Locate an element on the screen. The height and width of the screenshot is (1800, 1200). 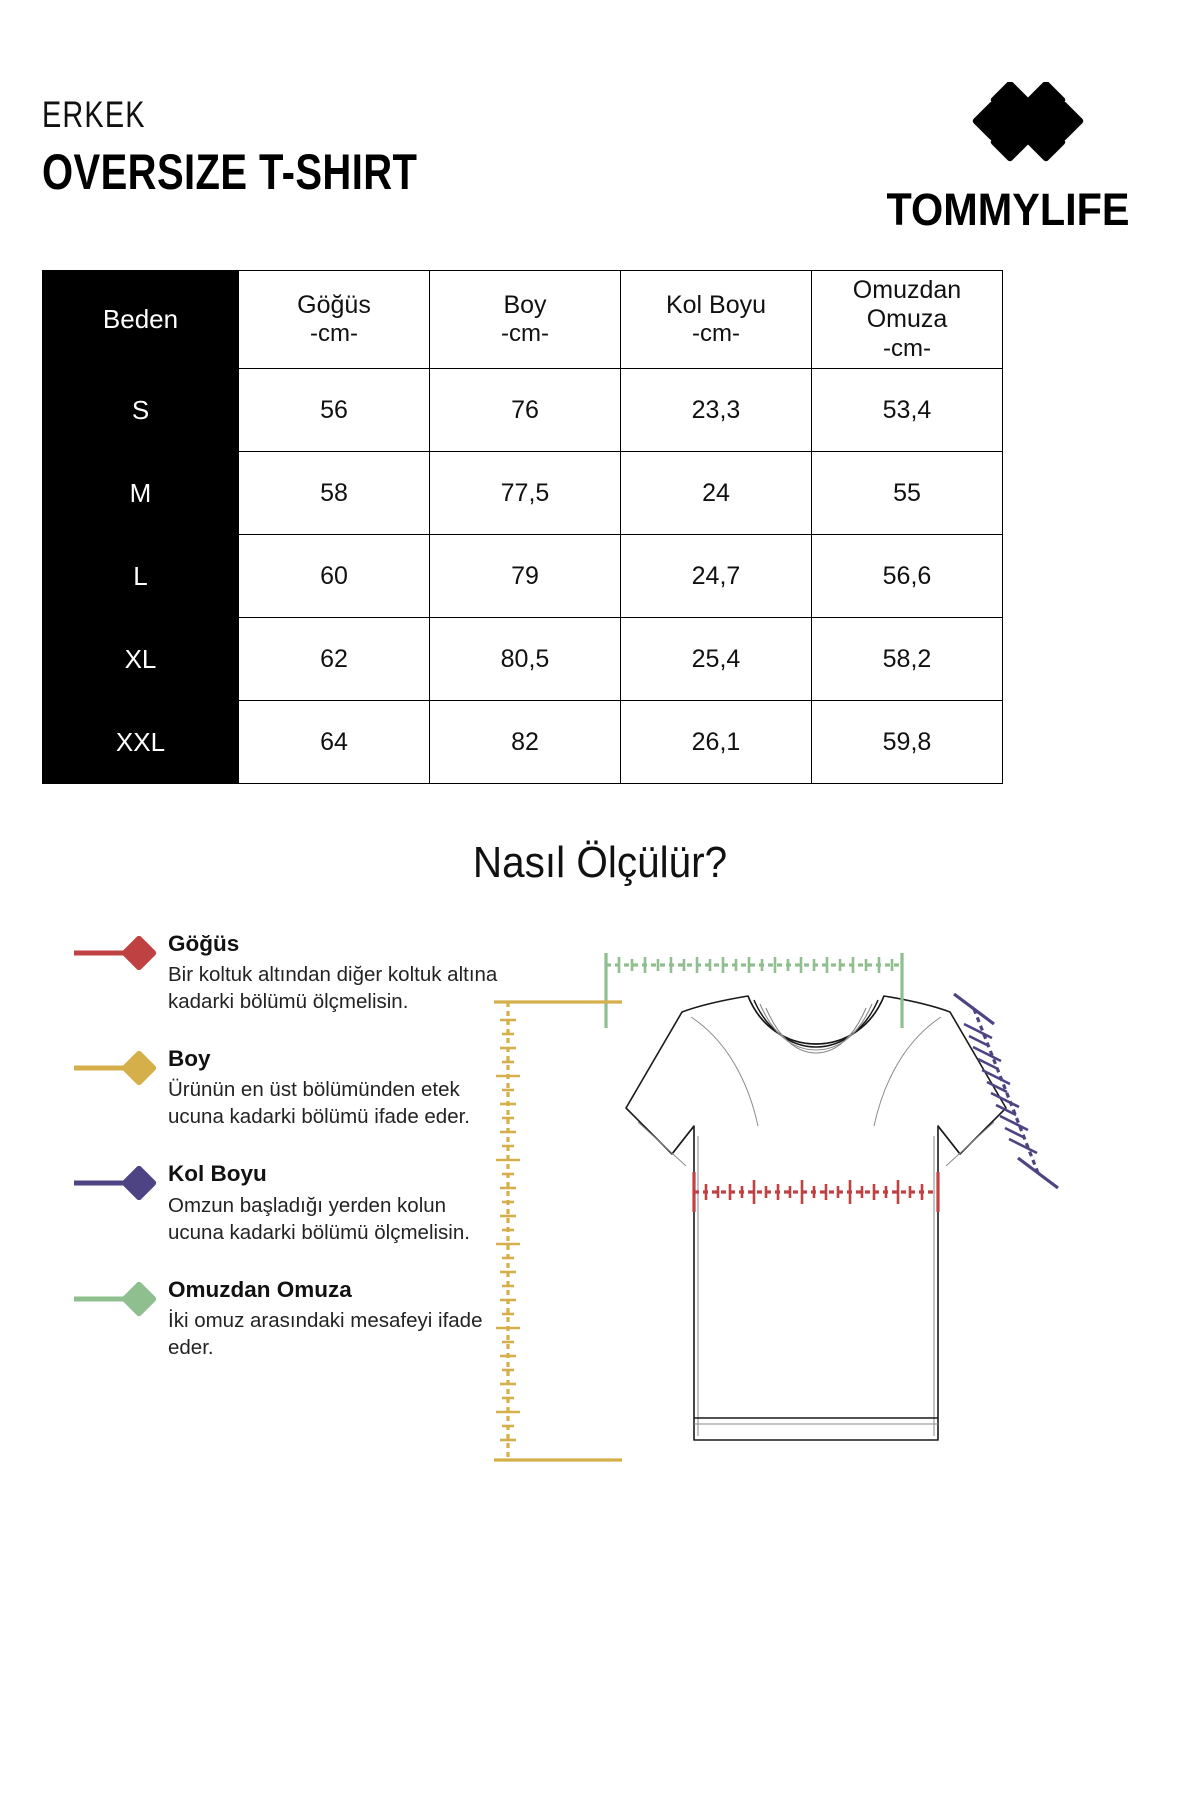
cell-kol-boyu: 26,1 is located at coordinates (716, 742).